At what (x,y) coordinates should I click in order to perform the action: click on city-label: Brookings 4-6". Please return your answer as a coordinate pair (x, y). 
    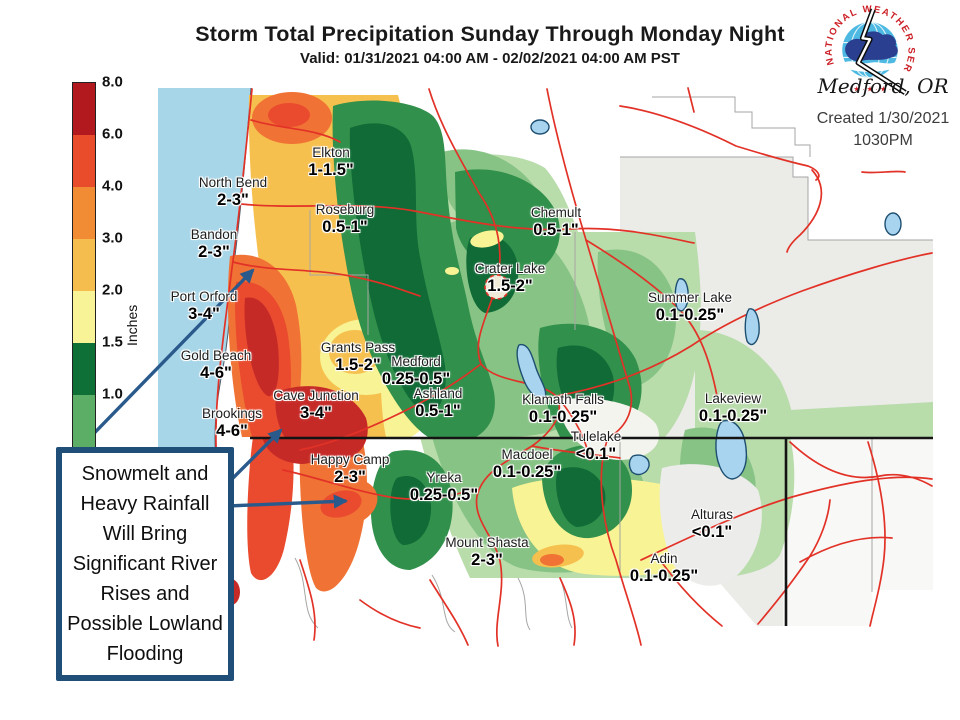
    Looking at the image, I should click on (232, 423).